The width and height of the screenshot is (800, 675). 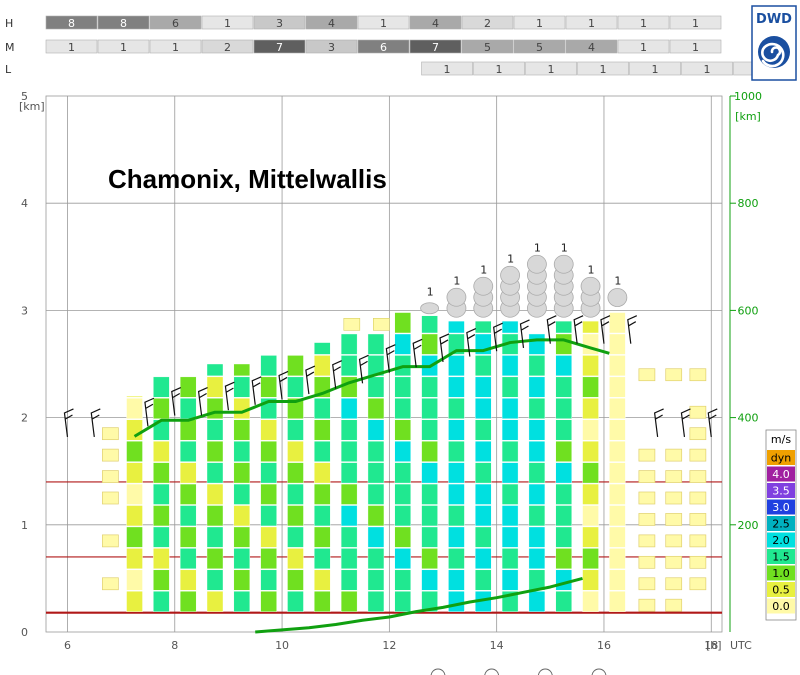 I want to click on legend-entry-label: 4.0, so click(x=781, y=474).